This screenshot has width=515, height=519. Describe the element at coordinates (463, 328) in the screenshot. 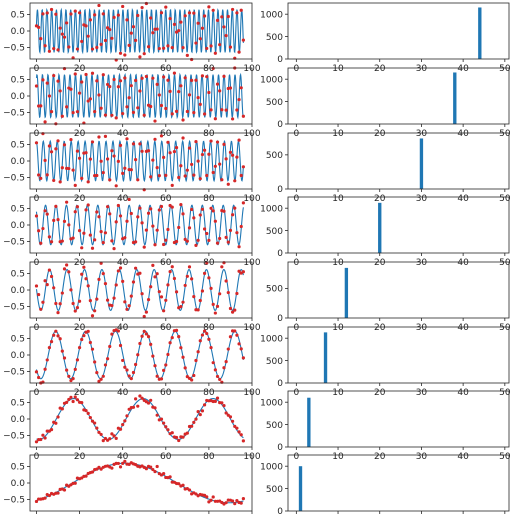

I see `x-tick-label: 40` at that location.